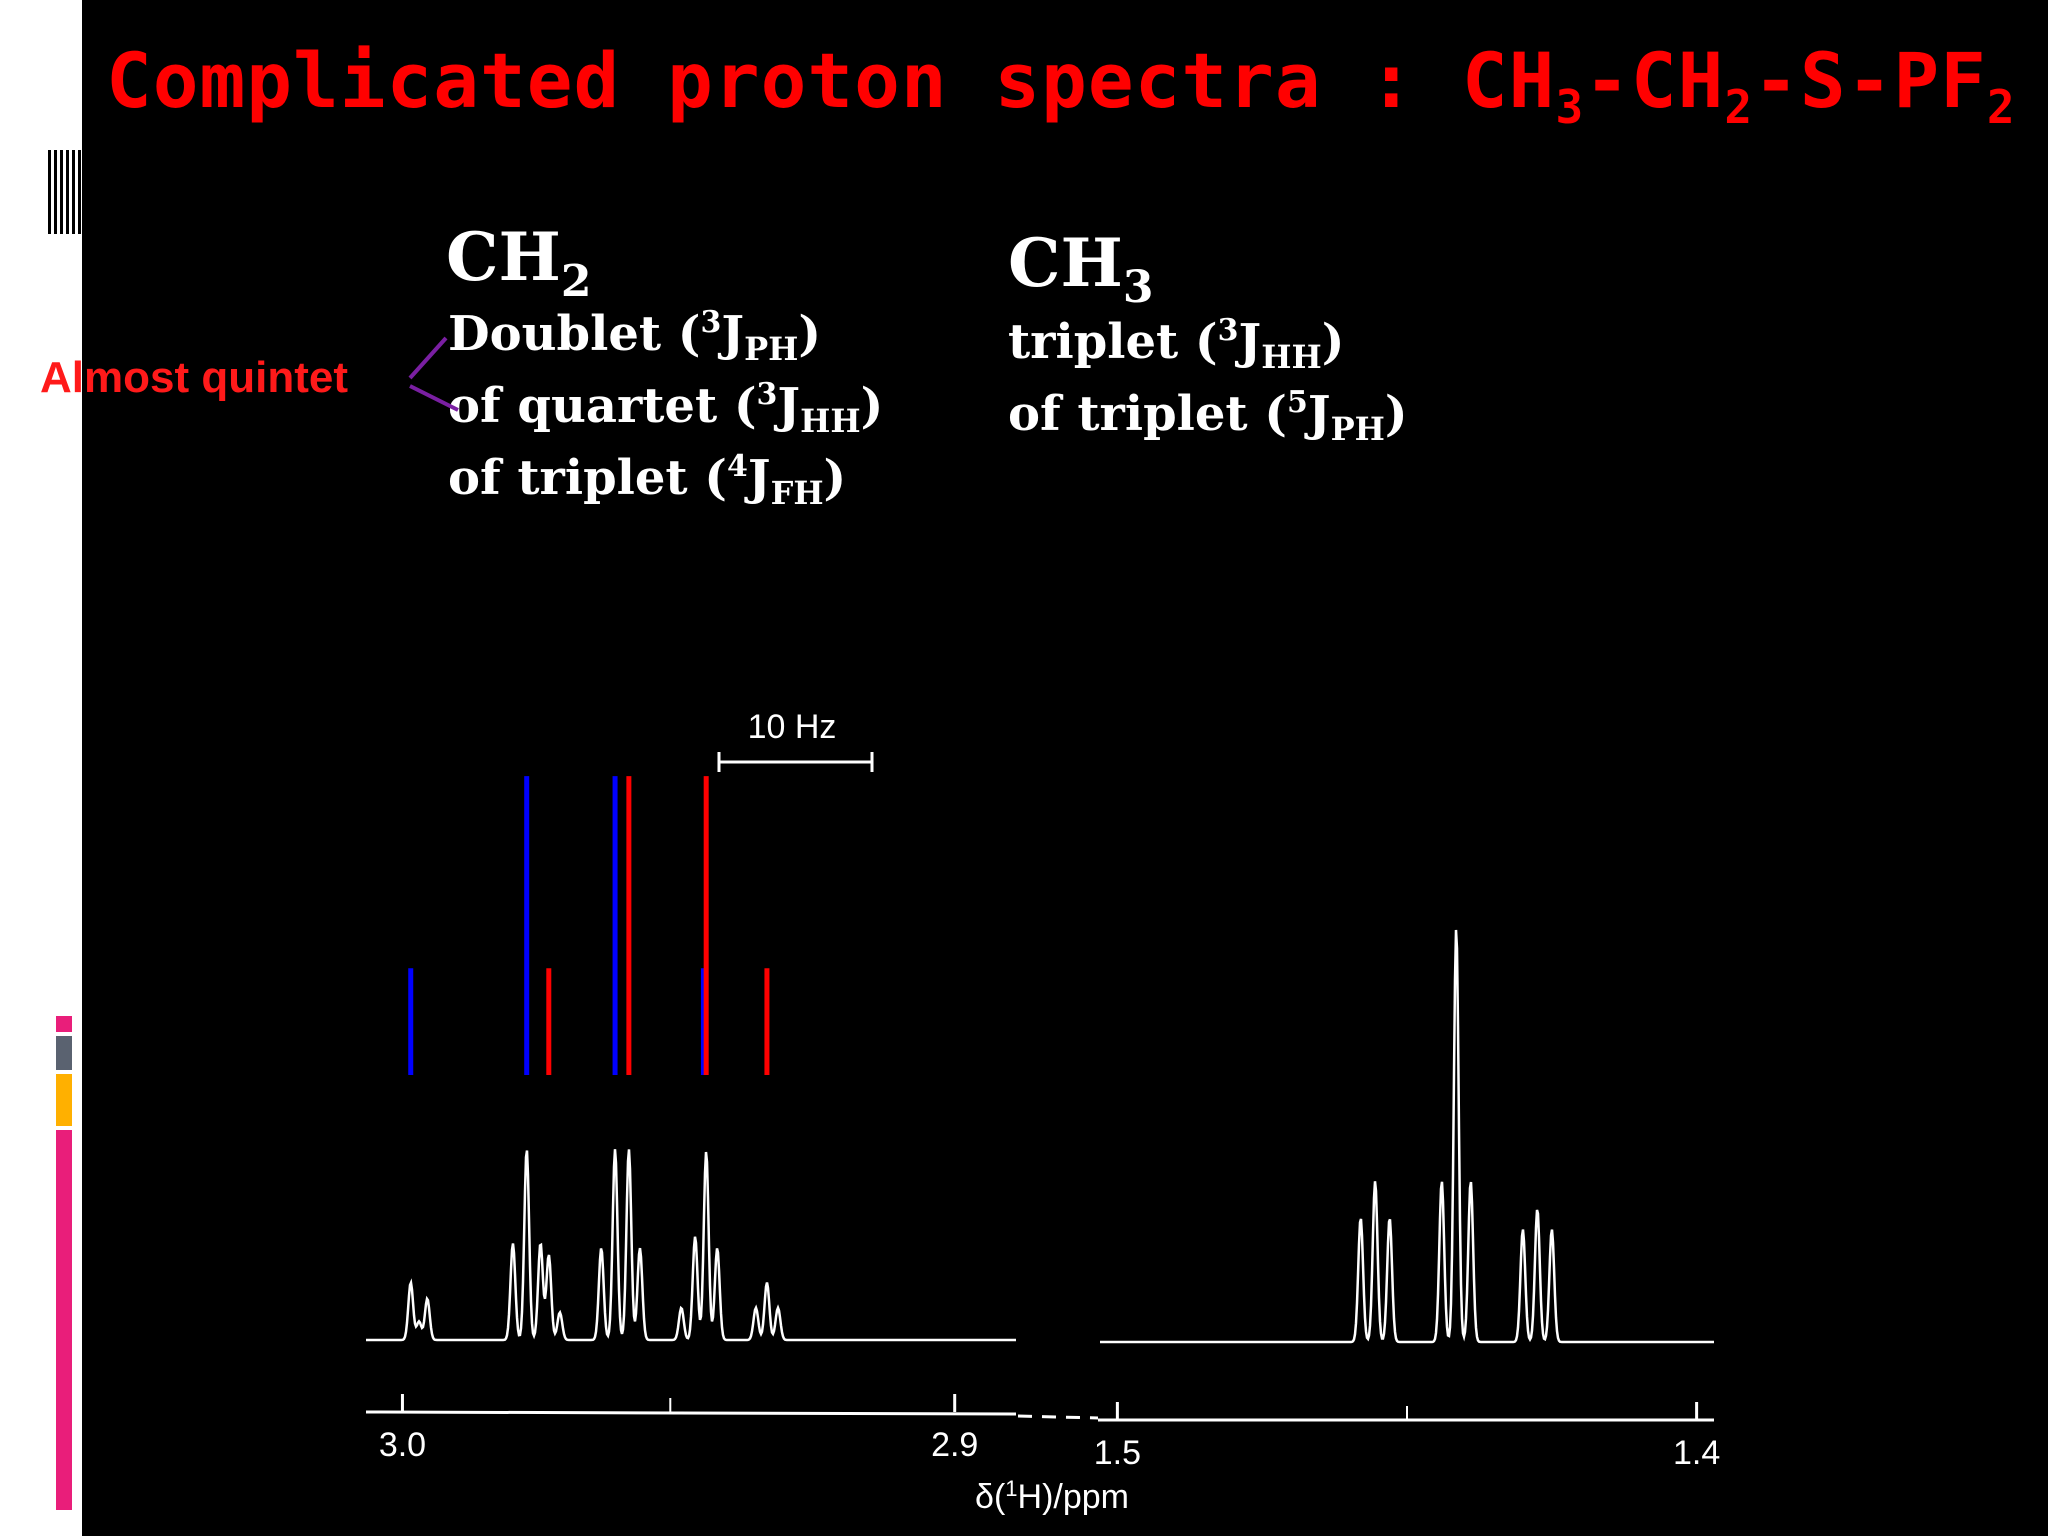 The width and height of the screenshot is (2048, 1536). What do you see at coordinates (402, 1445) in the screenshot?
I see `x-tick-label: 3.0` at bounding box center [402, 1445].